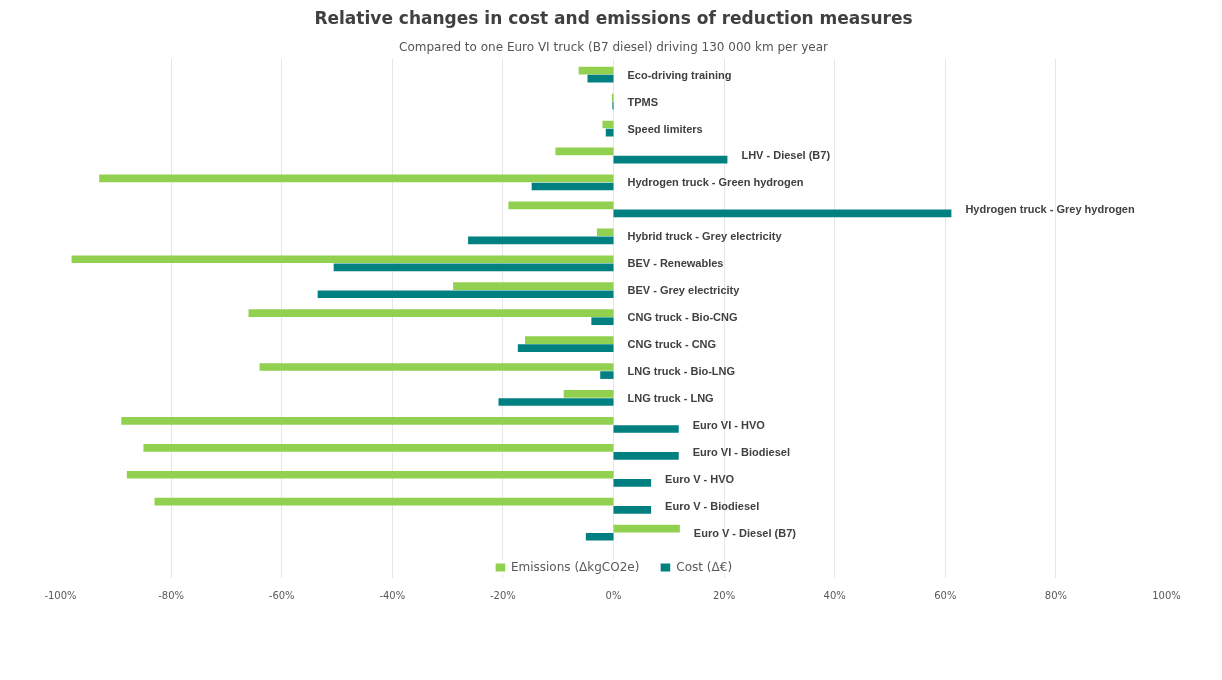 The height and width of the screenshot is (680, 1222). What do you see at coordinates (502, 595) in the screenshot?
I see `x-tick-label: -20%` at bounding box center [502, 595].